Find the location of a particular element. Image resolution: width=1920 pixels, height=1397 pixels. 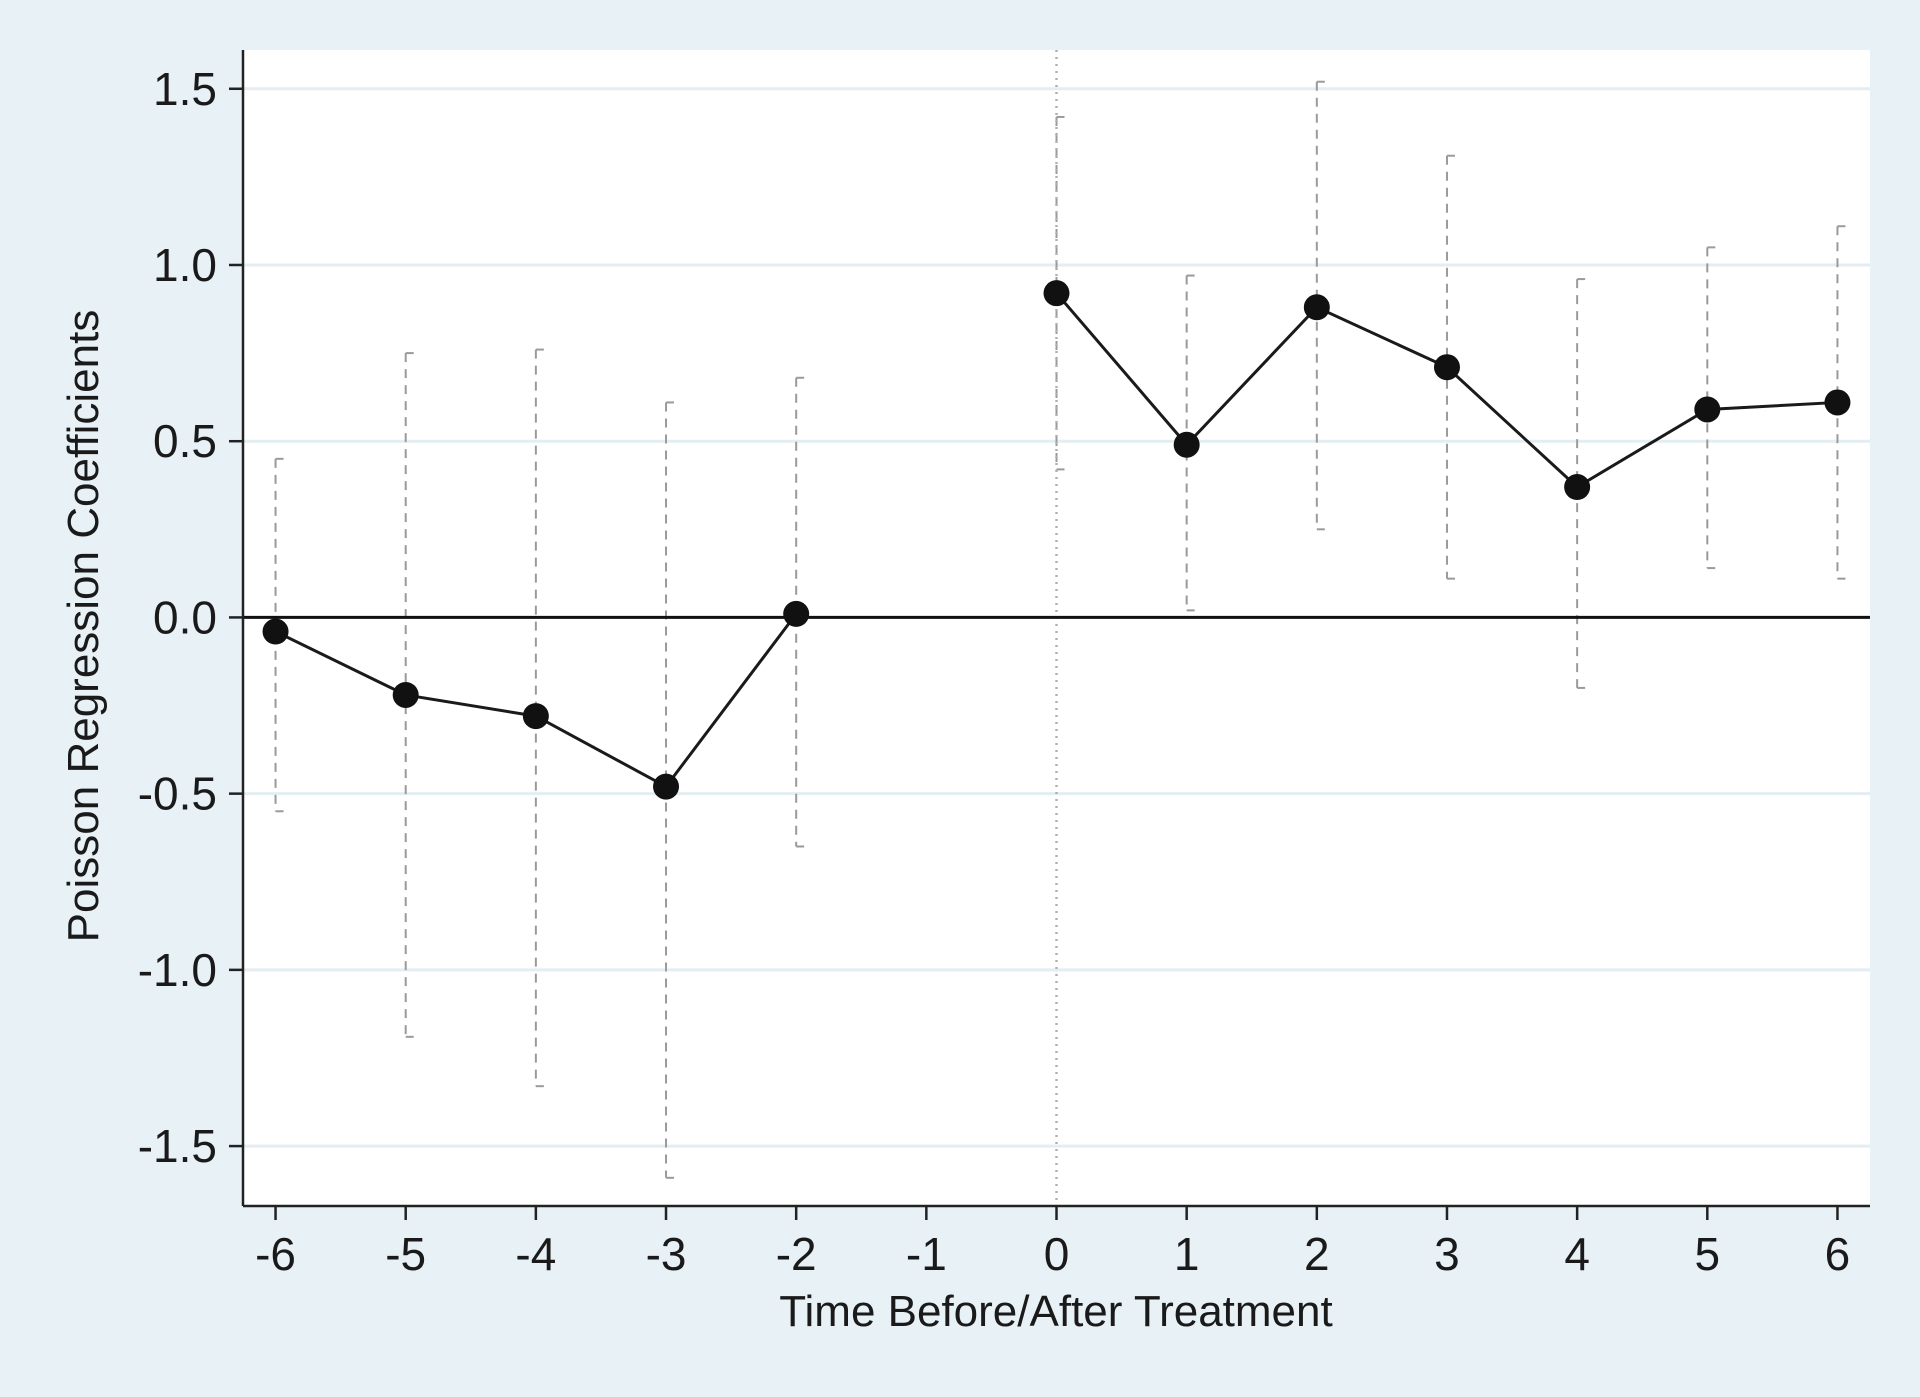

y-tick-label: 1.5 is located at coordinates (185, 89).